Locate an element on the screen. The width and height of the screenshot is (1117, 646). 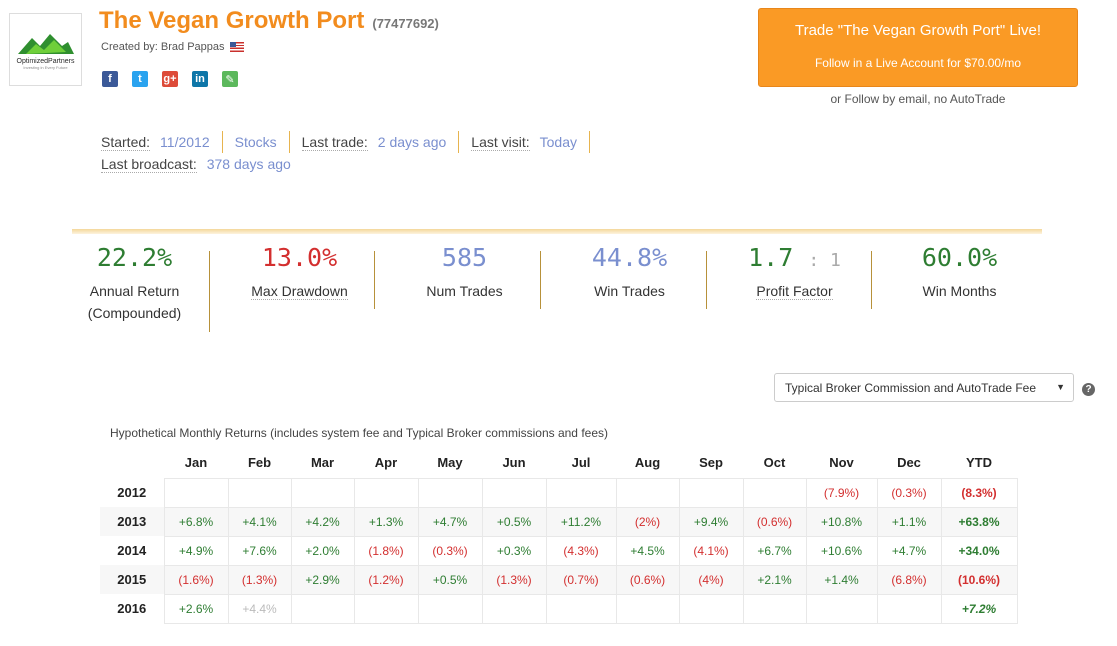
ytd-cell: (10.6%) is located at coordinates (979, 579).